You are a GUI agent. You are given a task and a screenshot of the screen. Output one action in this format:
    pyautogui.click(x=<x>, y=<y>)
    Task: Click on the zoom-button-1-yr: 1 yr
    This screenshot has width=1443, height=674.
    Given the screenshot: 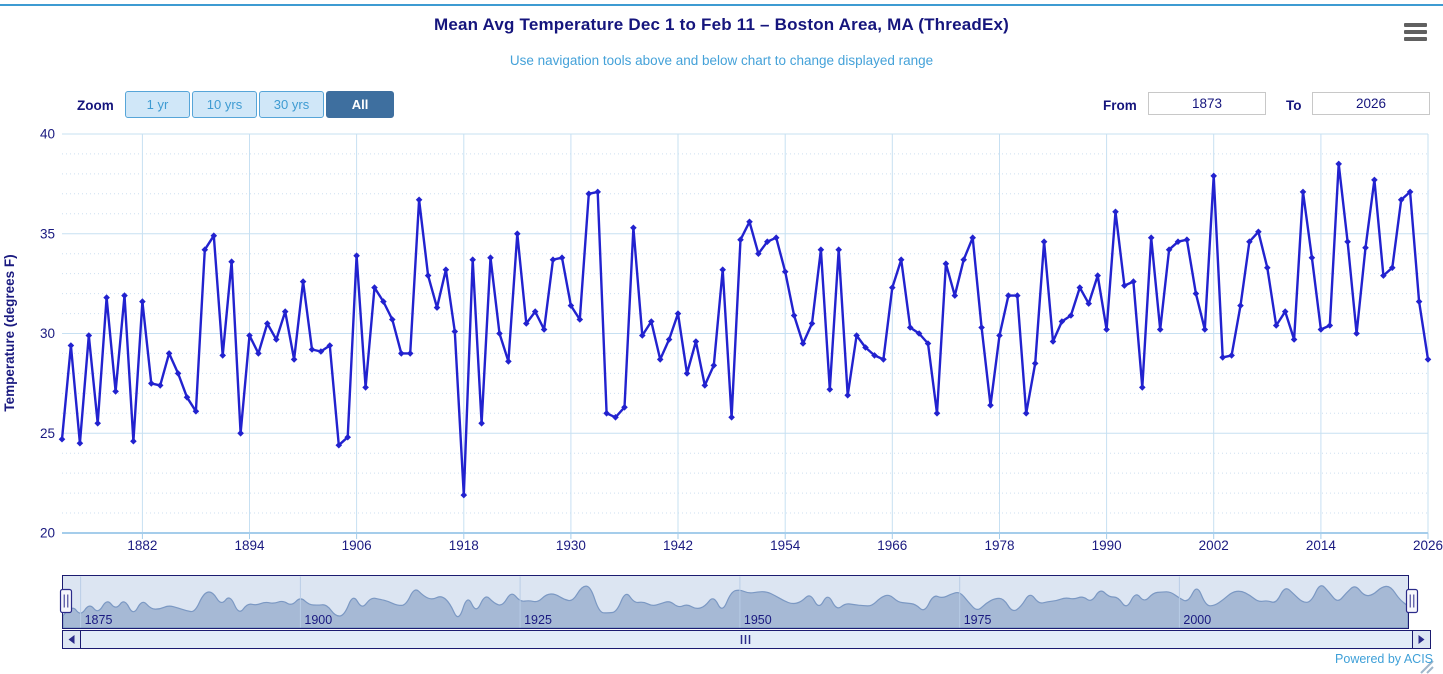 What is the action you would take?
    pyautogui.click(x=157, y=104)
    